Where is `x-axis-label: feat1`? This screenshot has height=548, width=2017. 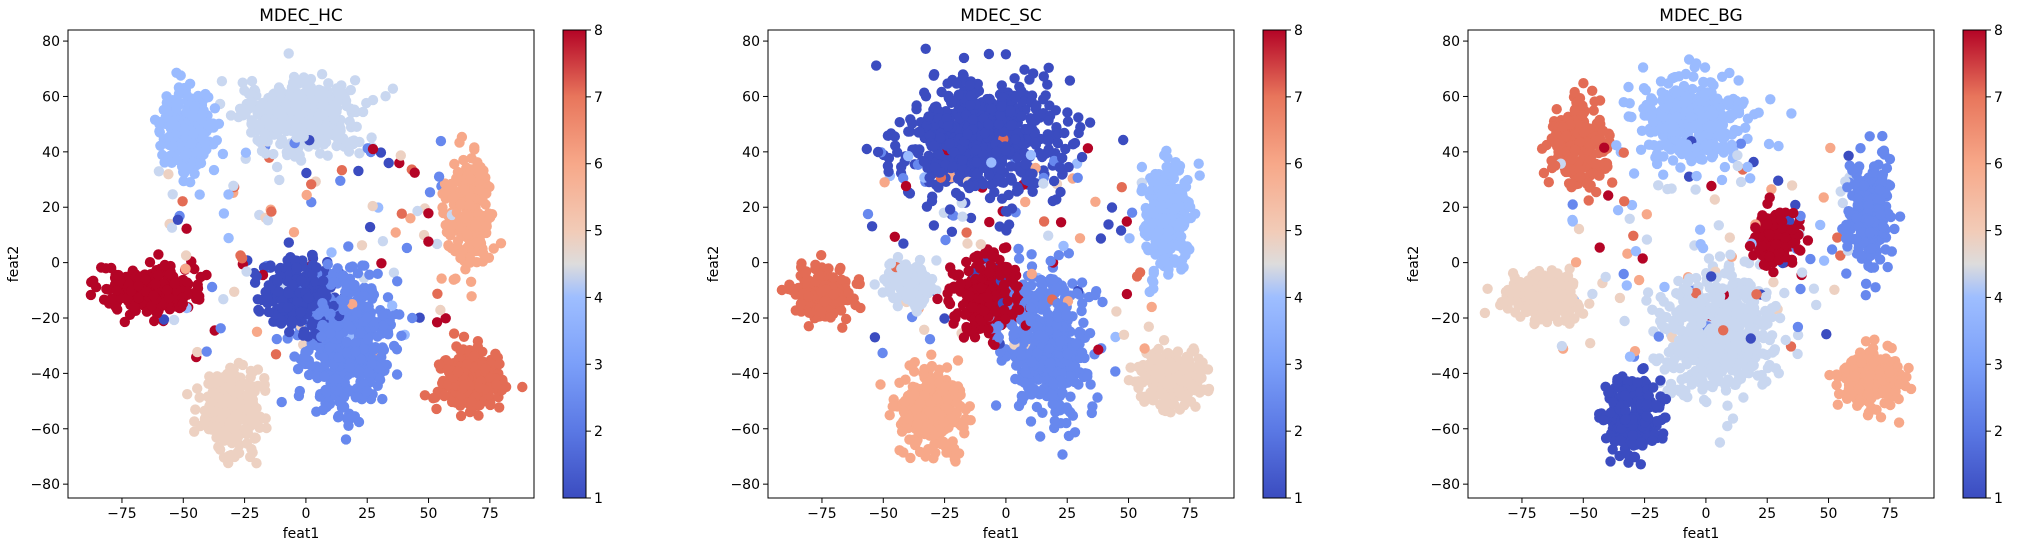
x-axis-label: feat1 is located at coordinates (301, 534).